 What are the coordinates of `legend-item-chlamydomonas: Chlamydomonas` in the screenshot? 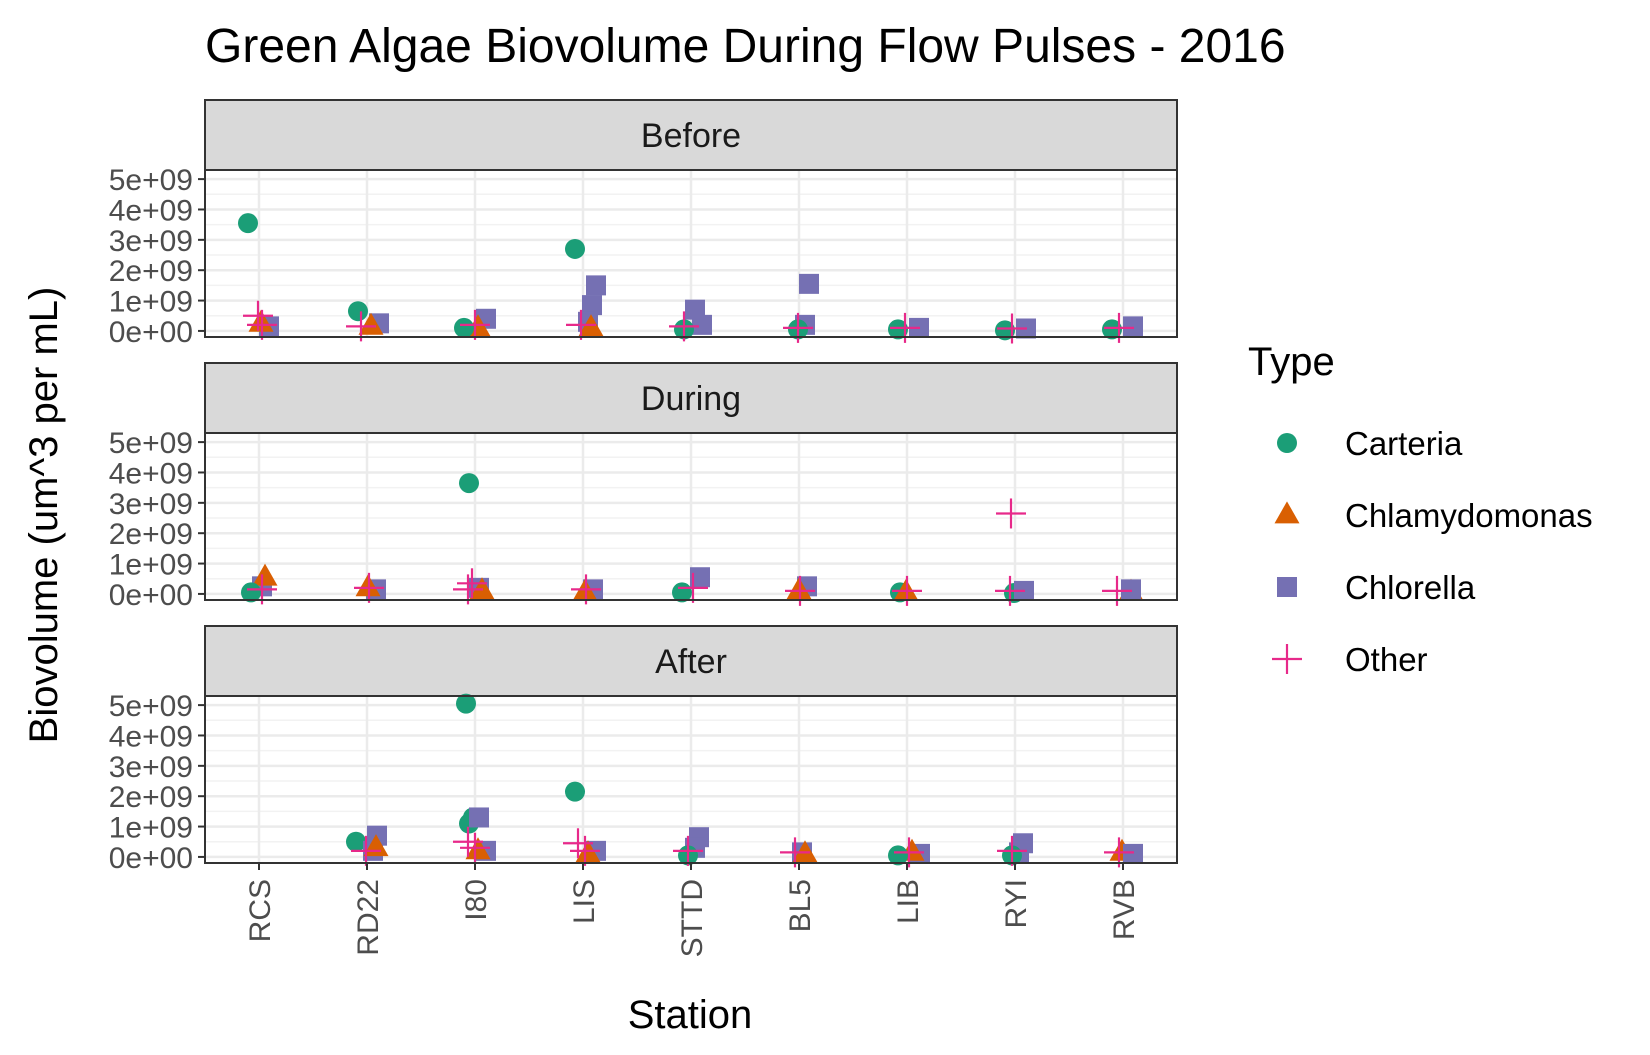 It's located at (1433, 515).